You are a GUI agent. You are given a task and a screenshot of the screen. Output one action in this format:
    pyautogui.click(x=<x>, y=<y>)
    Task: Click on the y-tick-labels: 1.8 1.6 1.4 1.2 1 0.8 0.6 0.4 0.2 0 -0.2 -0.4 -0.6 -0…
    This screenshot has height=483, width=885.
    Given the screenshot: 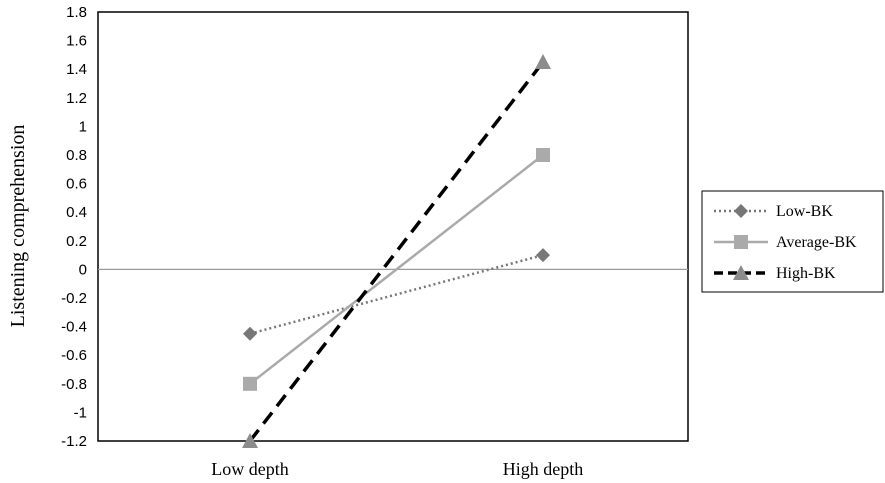 What is the action you would take?
    pyautogui.click(x=74, y=227)
    